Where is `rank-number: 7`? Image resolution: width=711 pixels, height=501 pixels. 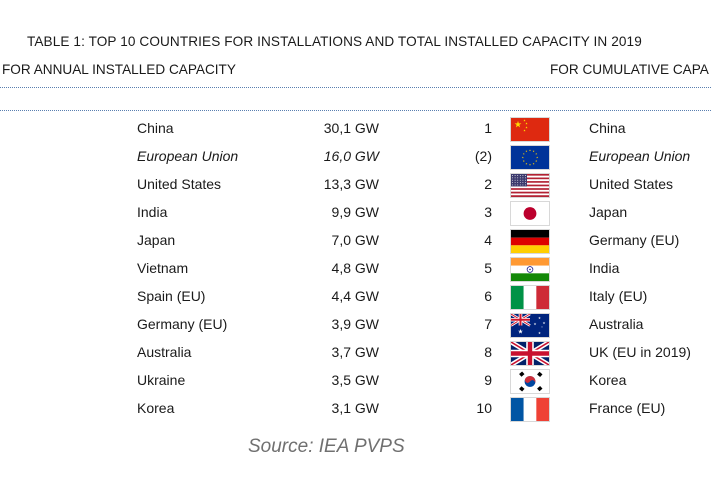 rank-number: 7 is located at coordinates (488, 324).